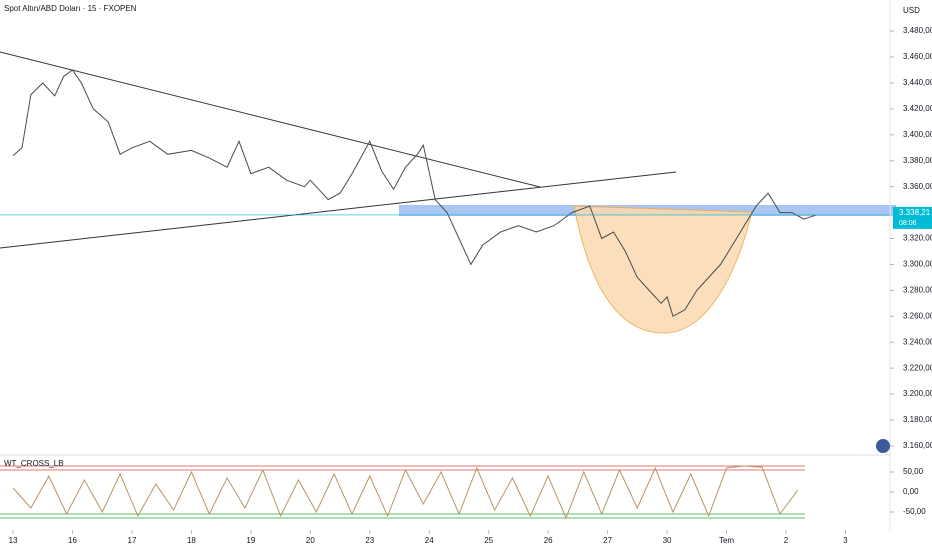  I want to click on chart-title: Spot Altın/ABD Doları · 15 · FXOPEN, so click(70, 8).